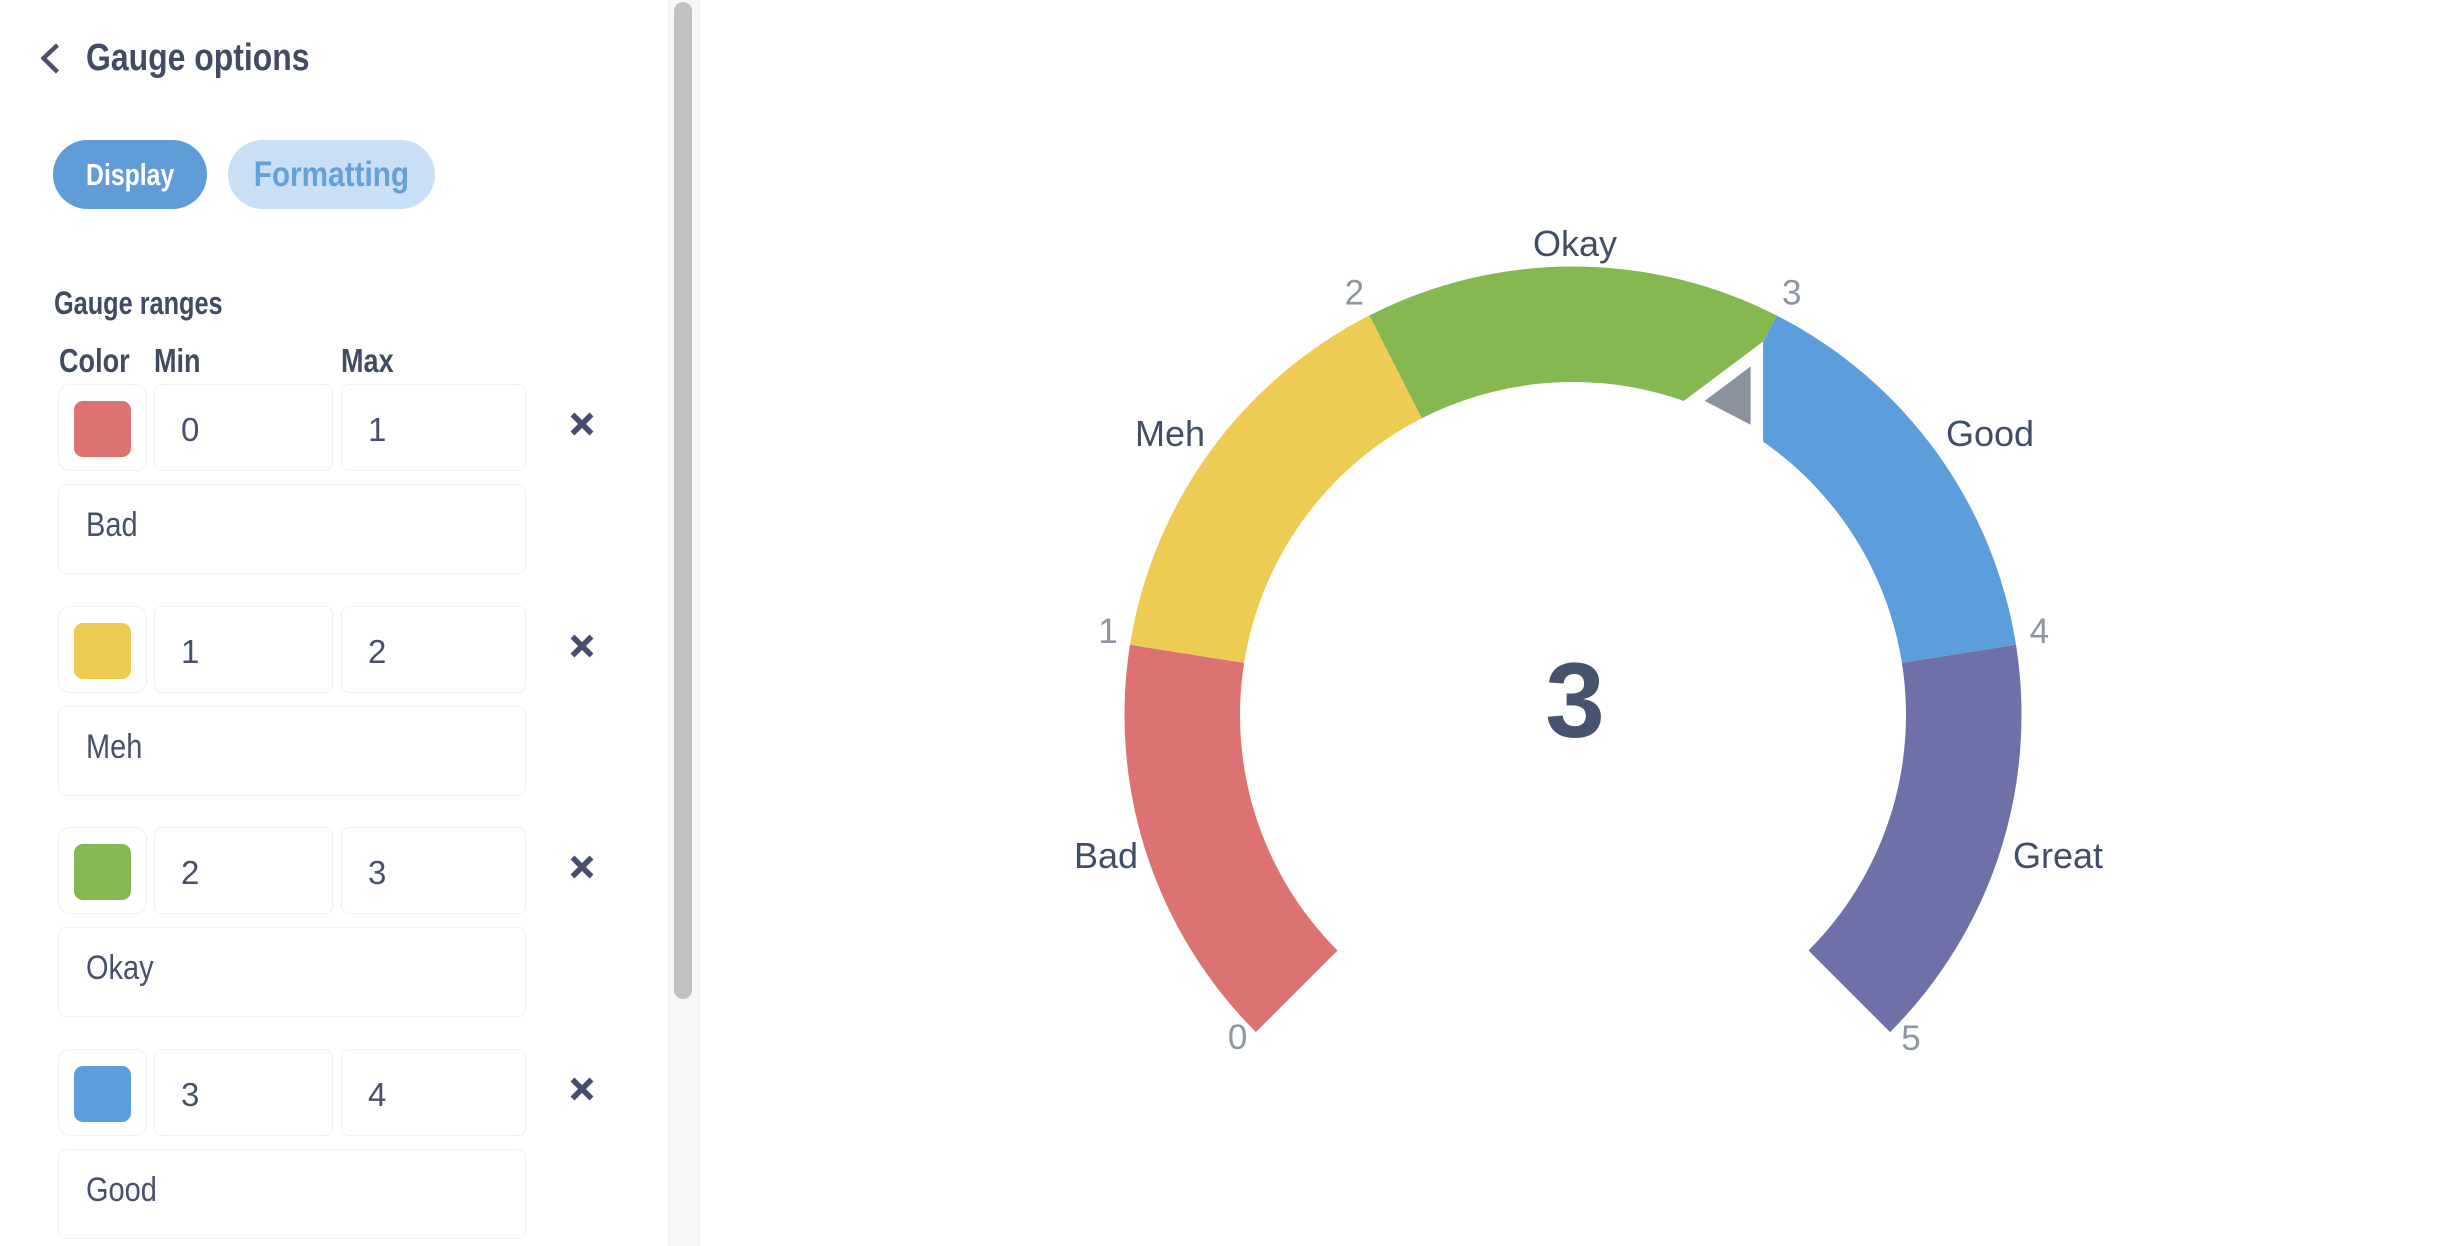  I want to click on svg-text: 0, so click(1237, 1037).